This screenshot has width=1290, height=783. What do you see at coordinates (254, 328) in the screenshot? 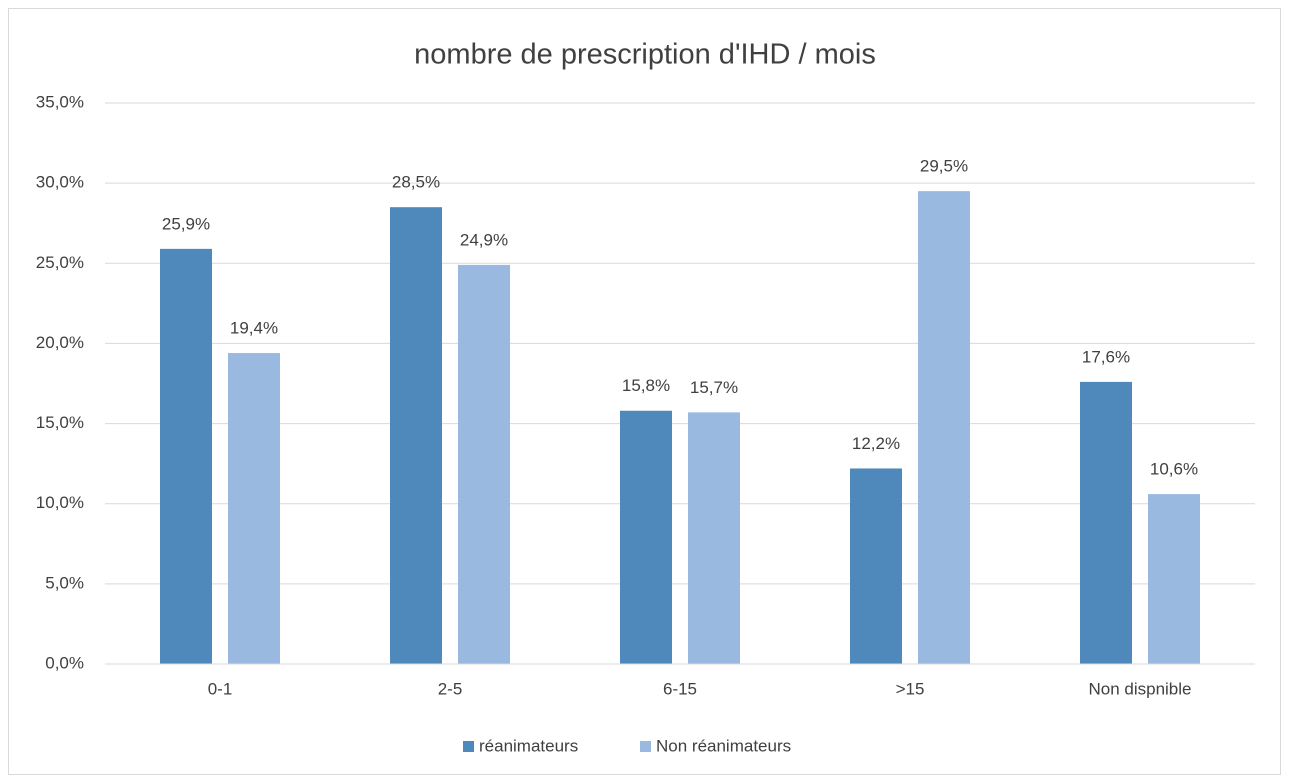
I see `data-label: 19,4%` at bounding box center [254, 328].